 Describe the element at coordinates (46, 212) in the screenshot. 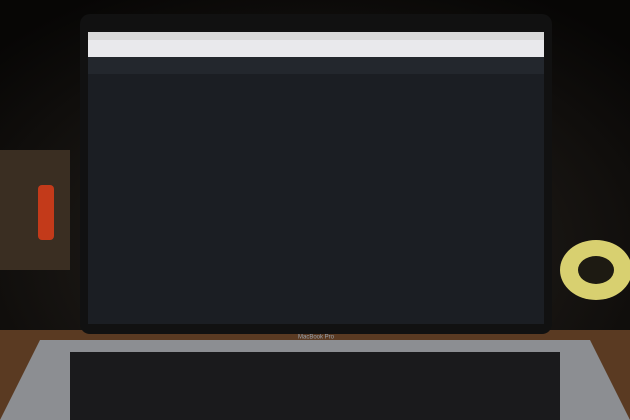

I see `red-cup` at that location.